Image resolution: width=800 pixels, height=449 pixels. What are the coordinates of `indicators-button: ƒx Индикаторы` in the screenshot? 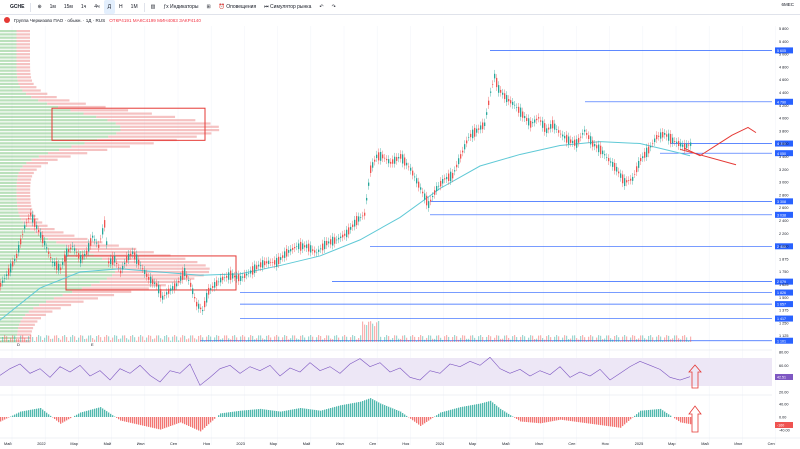 It's located at (180, 7).